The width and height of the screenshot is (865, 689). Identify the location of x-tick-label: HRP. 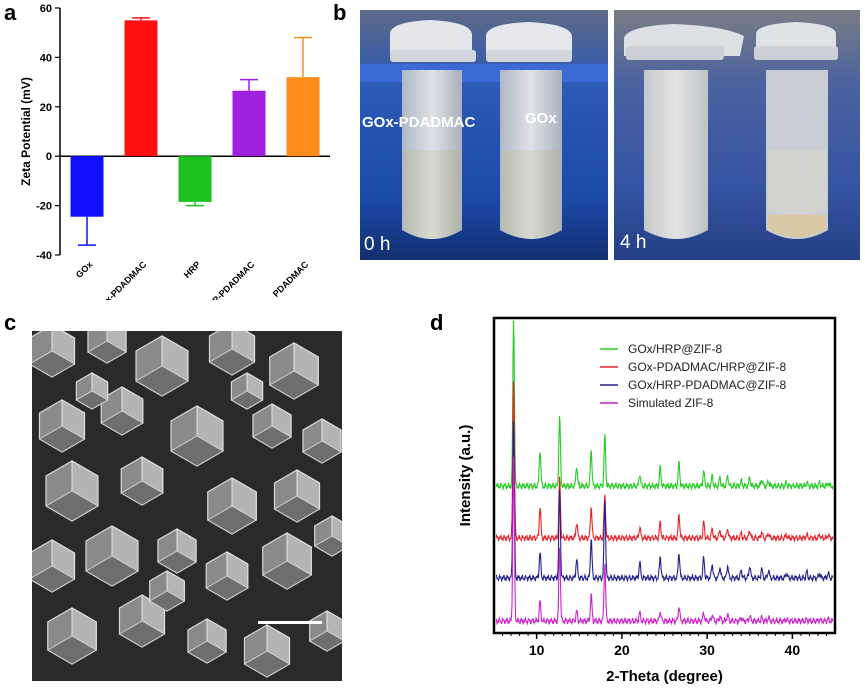
(192, 269).